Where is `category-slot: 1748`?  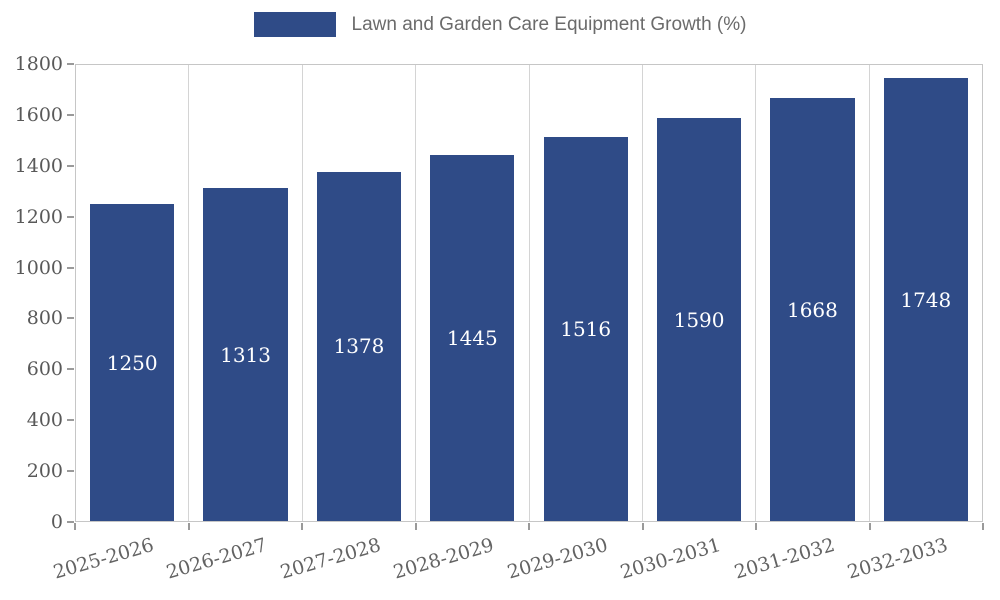
category-slot: 1748 is located at coordinates (926, 293).